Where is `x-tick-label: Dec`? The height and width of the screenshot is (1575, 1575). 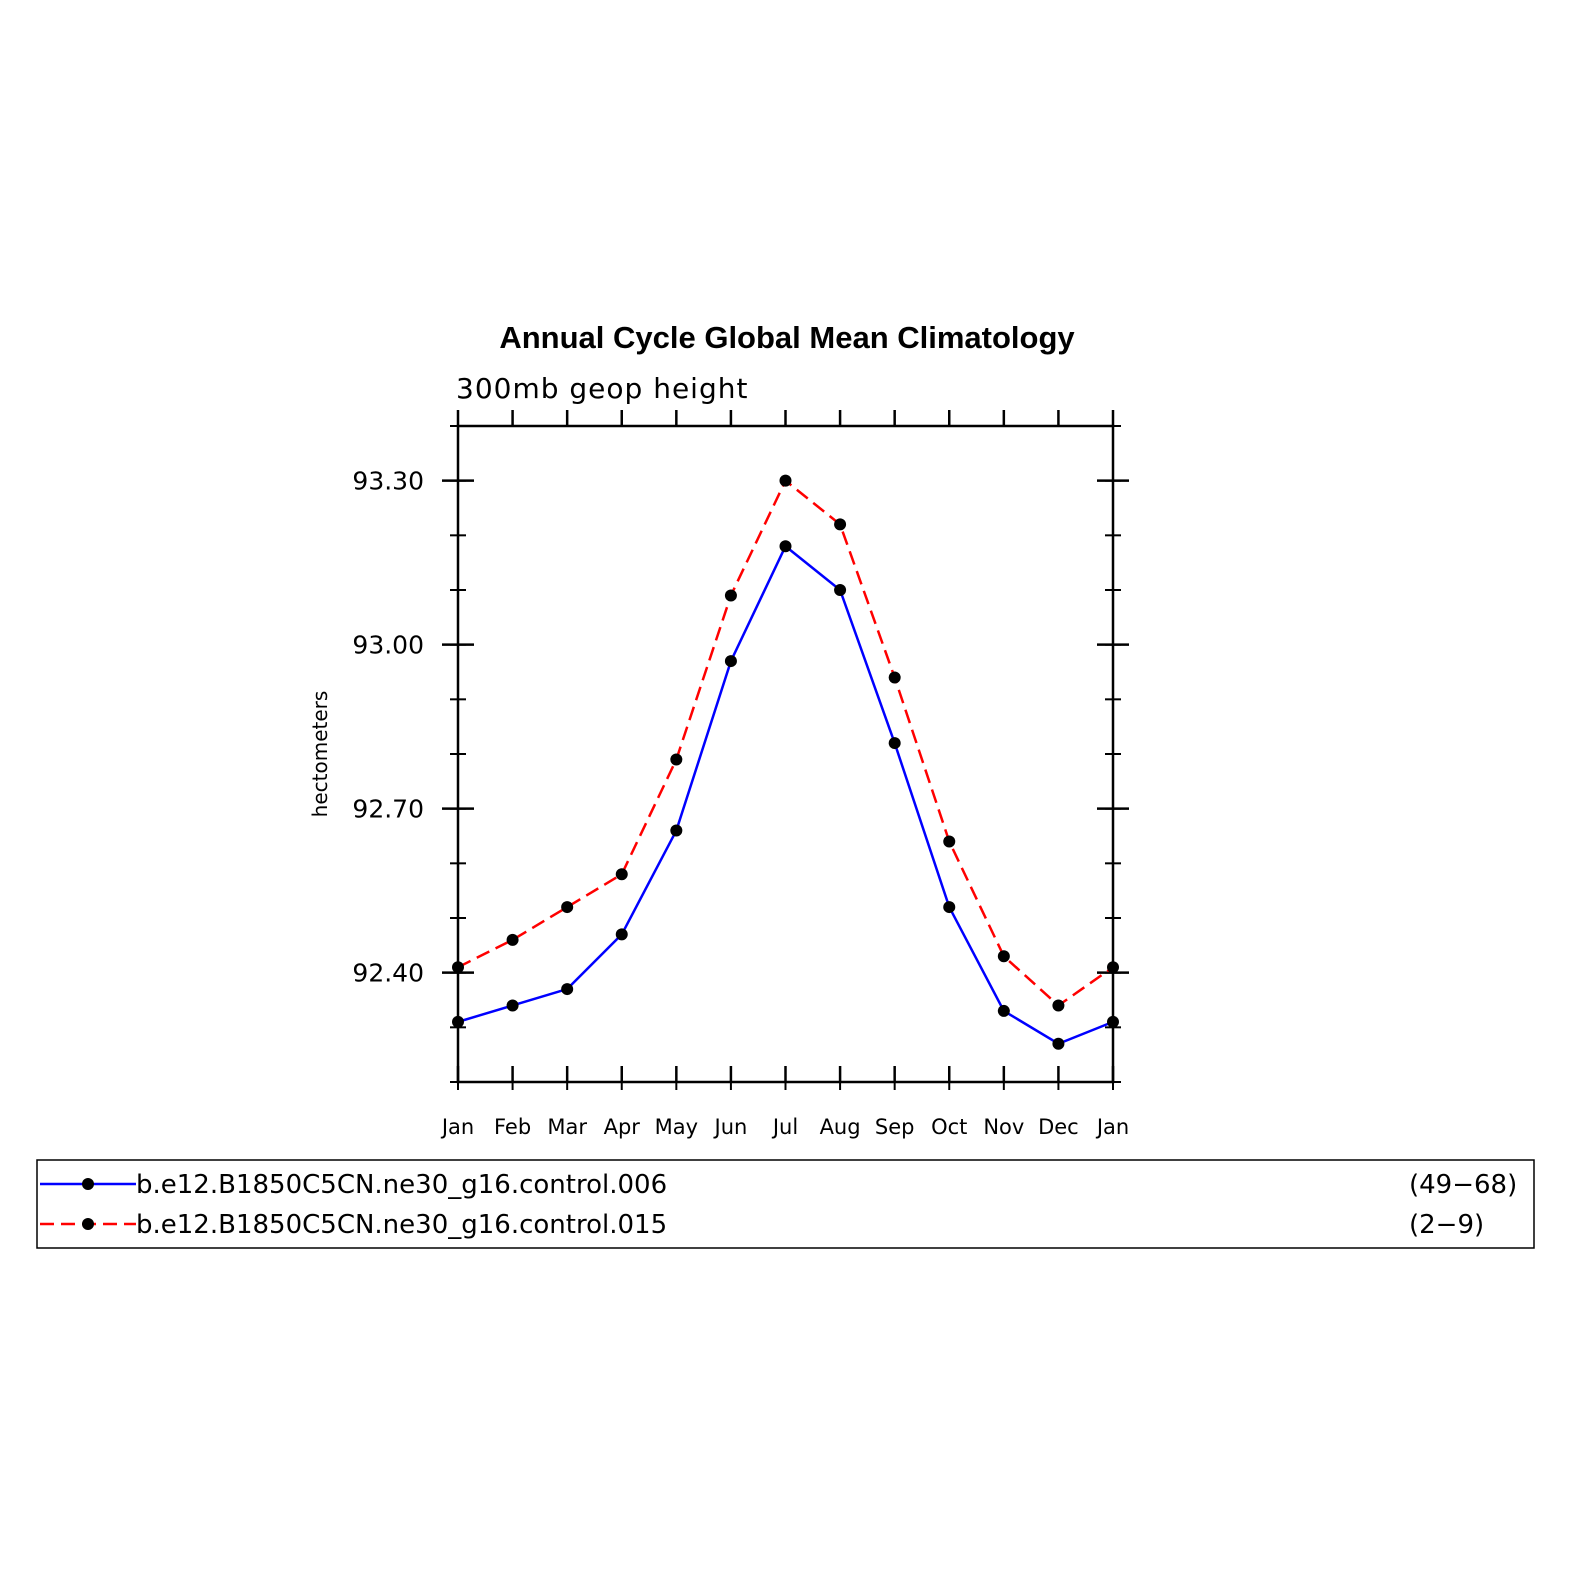 x-tick-label: Dec is located at coordinates (1058, 1127).